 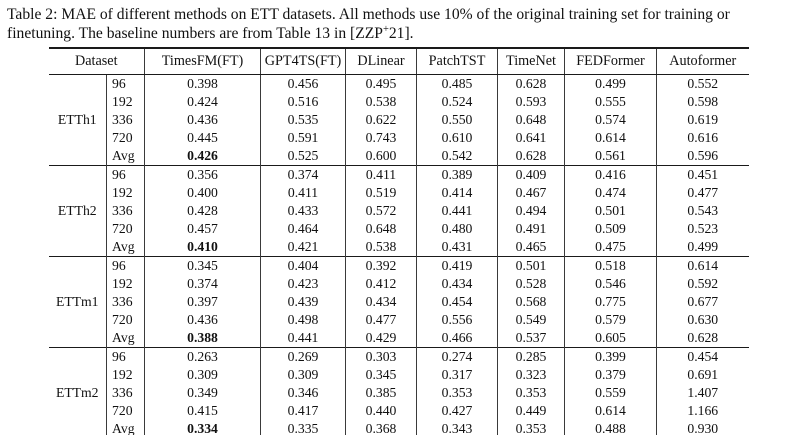 What do you see at coordinates (381, 211) in the screenshot?
I see `value-cell: 0.572` at bounding box center [381, 211].